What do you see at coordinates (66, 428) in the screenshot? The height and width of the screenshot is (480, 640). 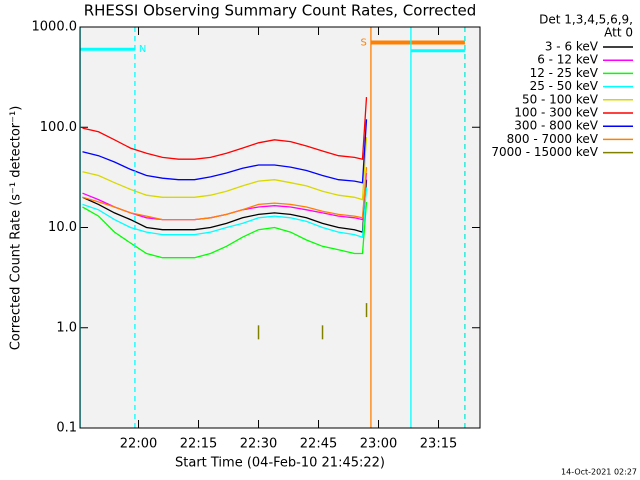 I see `y-tick-label: 0.1` at bounding box center [66, 428].